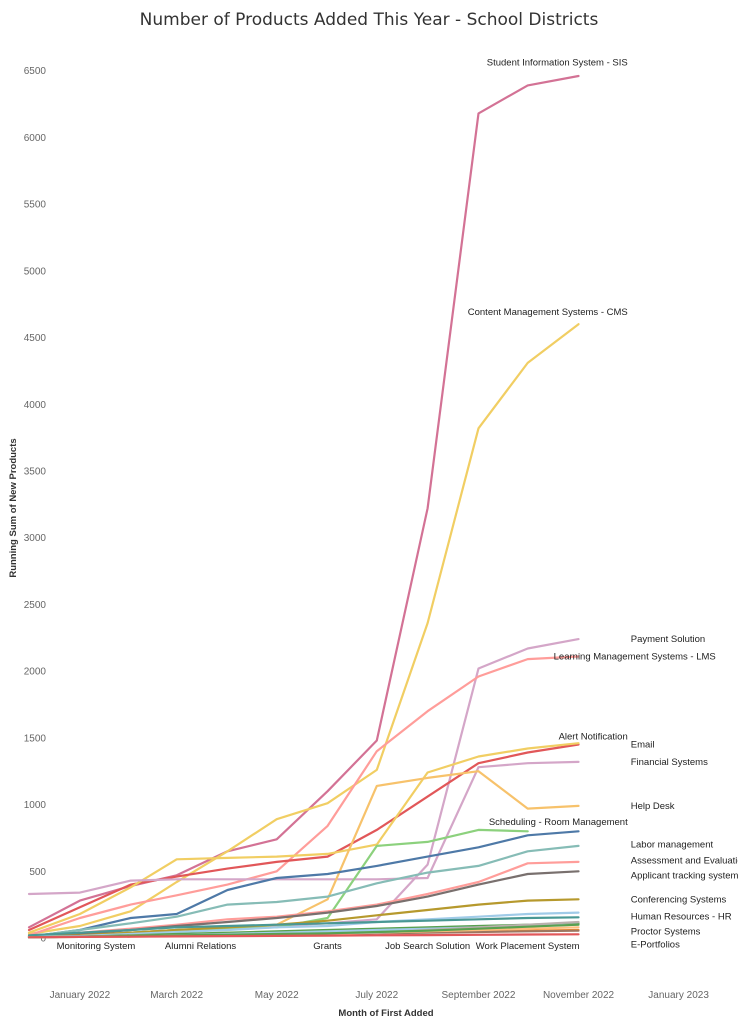 This screenshot has height=1024, width=738. Describe the element at coordinates (681, 917) in the screenshot. I see `series-label: Human Resources - HR` at that location.